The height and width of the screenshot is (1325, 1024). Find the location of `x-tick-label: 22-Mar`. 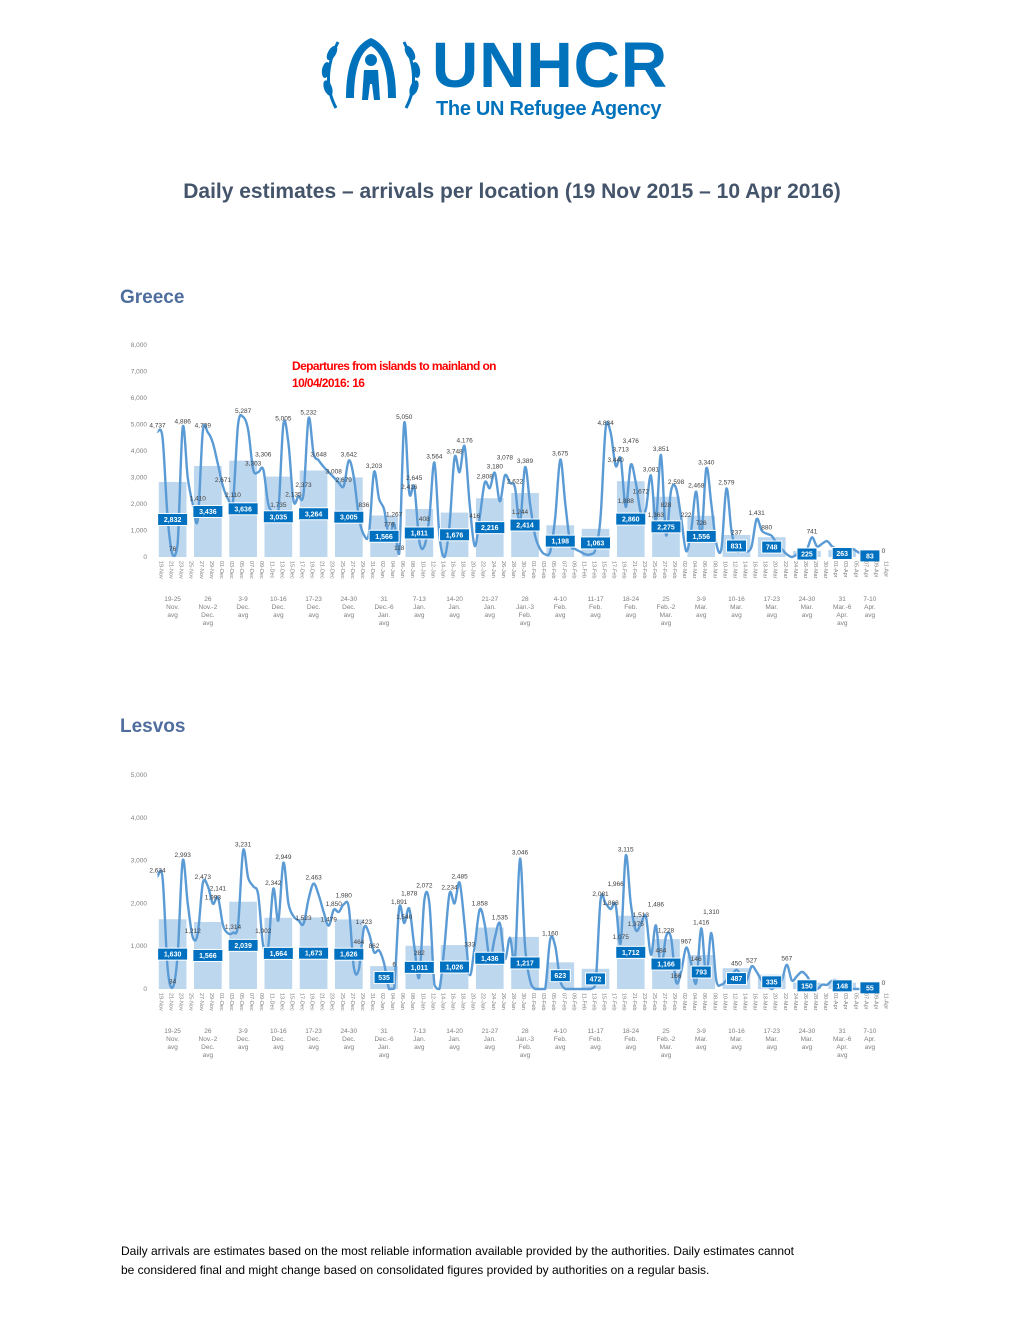

x-tick-label: 22-Mar is located at coordinates (785, 570).